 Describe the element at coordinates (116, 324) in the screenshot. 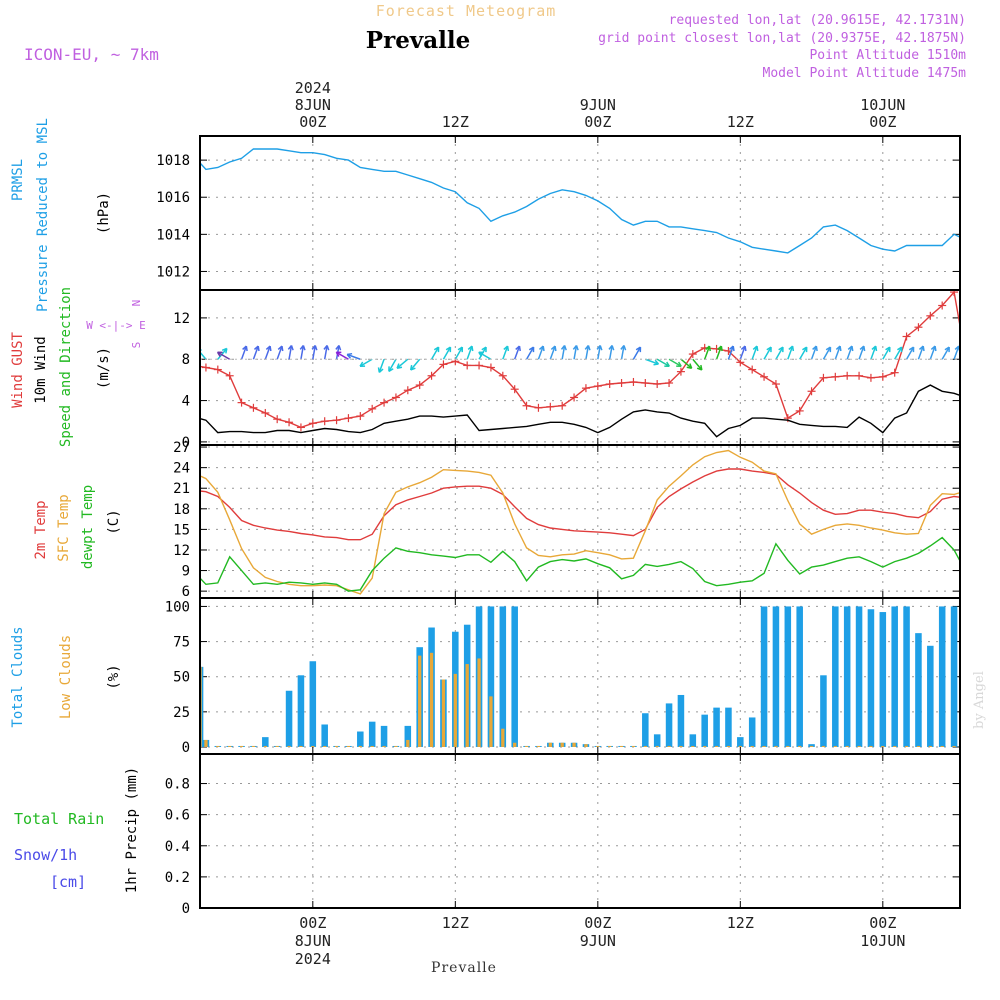

I see `compass-rose: N W <-|-> E S` at that location.